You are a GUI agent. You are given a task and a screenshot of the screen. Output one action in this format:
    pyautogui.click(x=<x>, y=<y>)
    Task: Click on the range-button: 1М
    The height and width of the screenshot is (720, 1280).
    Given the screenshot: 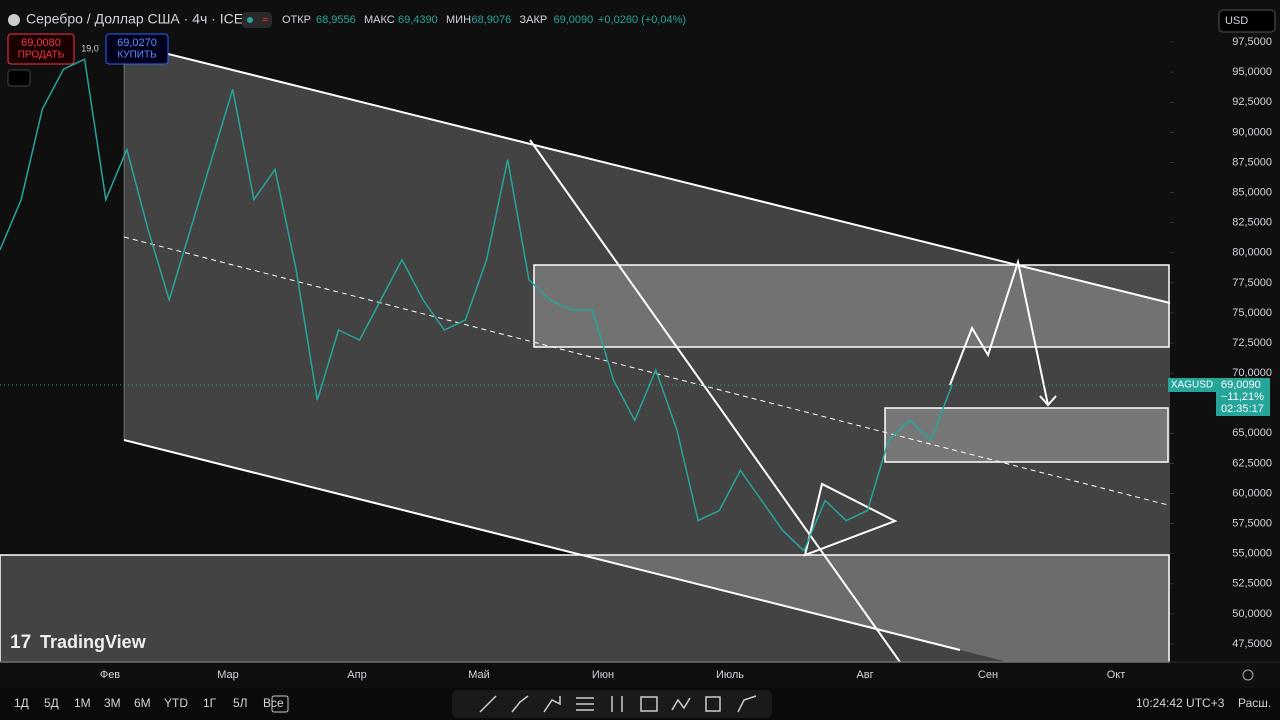 What is the action you would take?
    pyautogui.click(x=82, y=703)
    